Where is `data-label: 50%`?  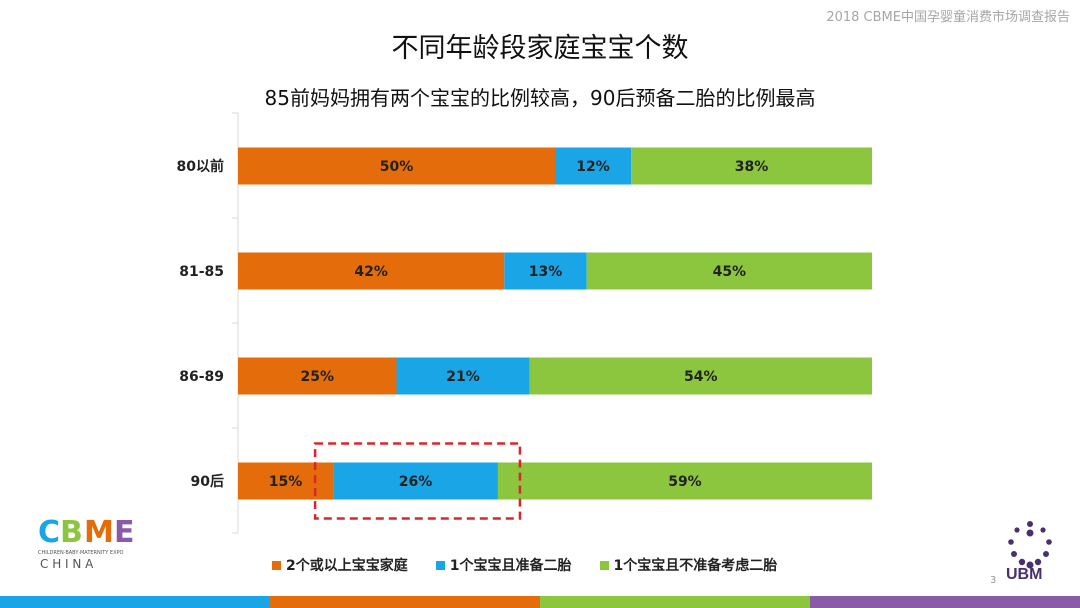 data-label: 50% is located at coordinates (397, 167).